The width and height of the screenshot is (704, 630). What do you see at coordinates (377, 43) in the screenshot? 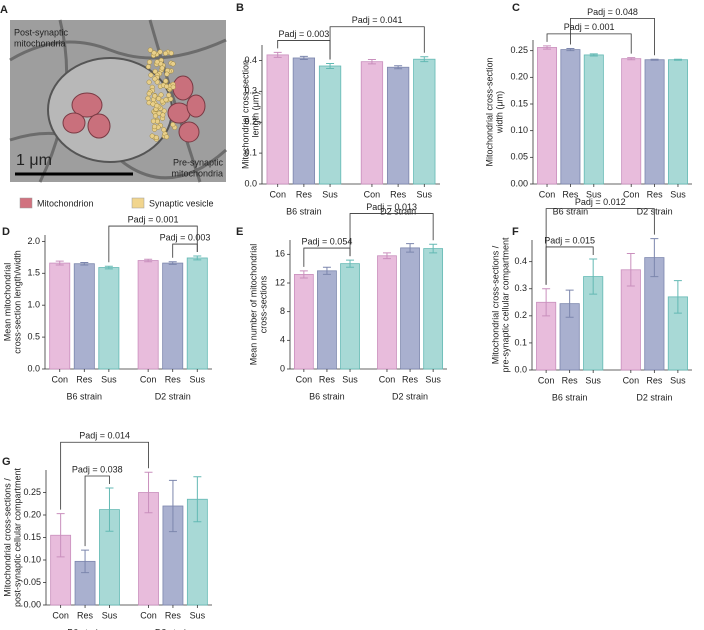
I see `significance-bracket` at bounding box center [377, 43].